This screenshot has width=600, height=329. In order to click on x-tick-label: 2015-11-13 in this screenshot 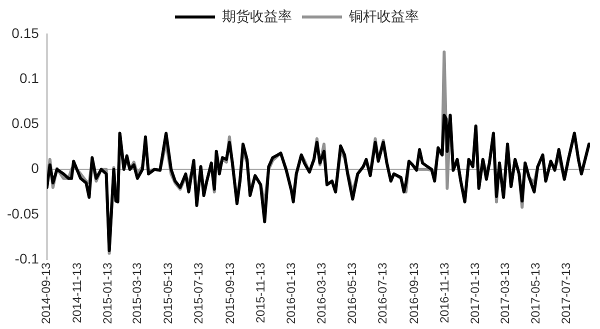, I will do `click(260, 293)`.